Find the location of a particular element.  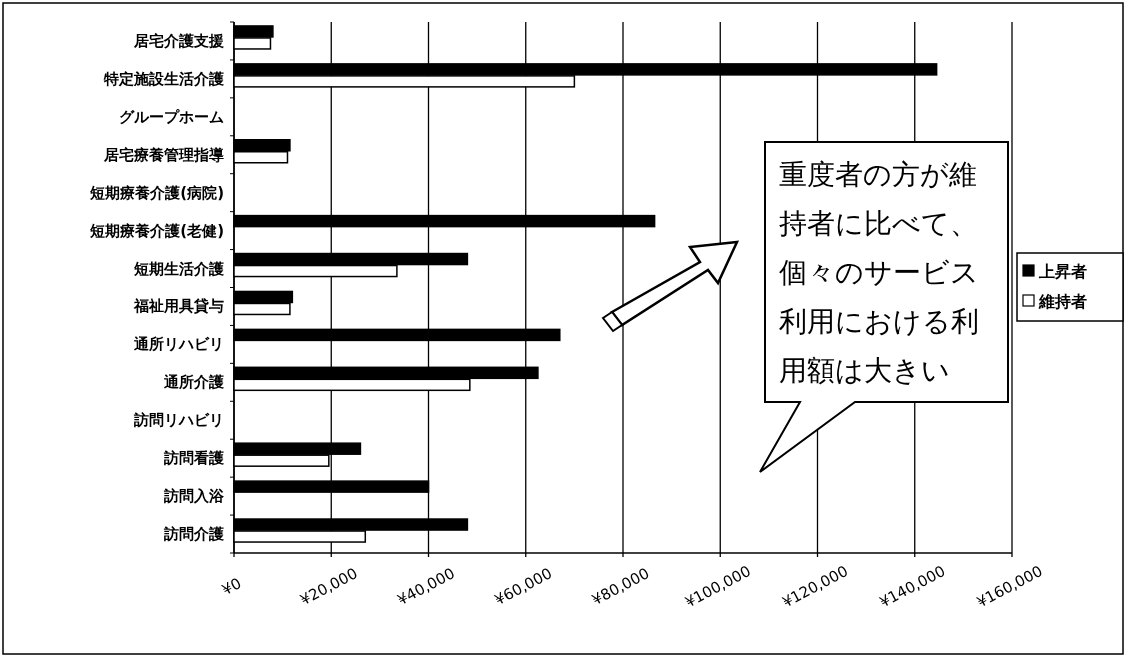

legend-label: 維持者 is located at coordinates (1062, 301).